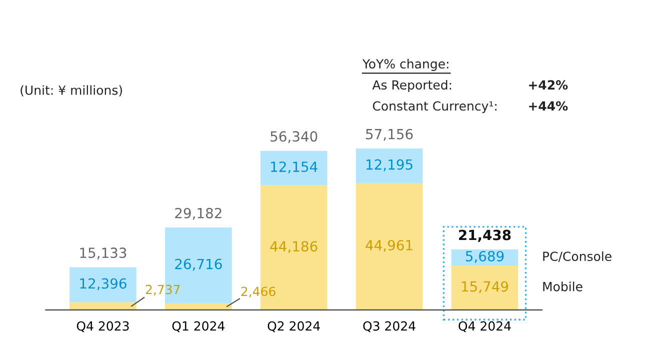 This screenshot has width=653, height=351. What do you see at coordinates (258, 292) in the screenshot?
I see `data-label: 2,466` at bounding box center [258, 292].